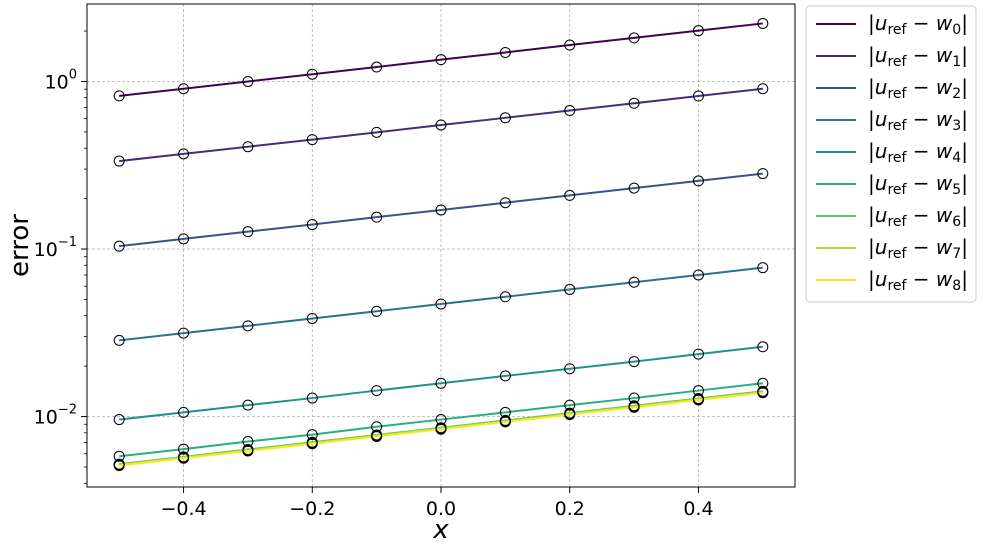  What do you see at coordinates (918, 24) in the screenshot?
I see `legend-label-0: |uref − w0|` at bounding box center [918, 24].